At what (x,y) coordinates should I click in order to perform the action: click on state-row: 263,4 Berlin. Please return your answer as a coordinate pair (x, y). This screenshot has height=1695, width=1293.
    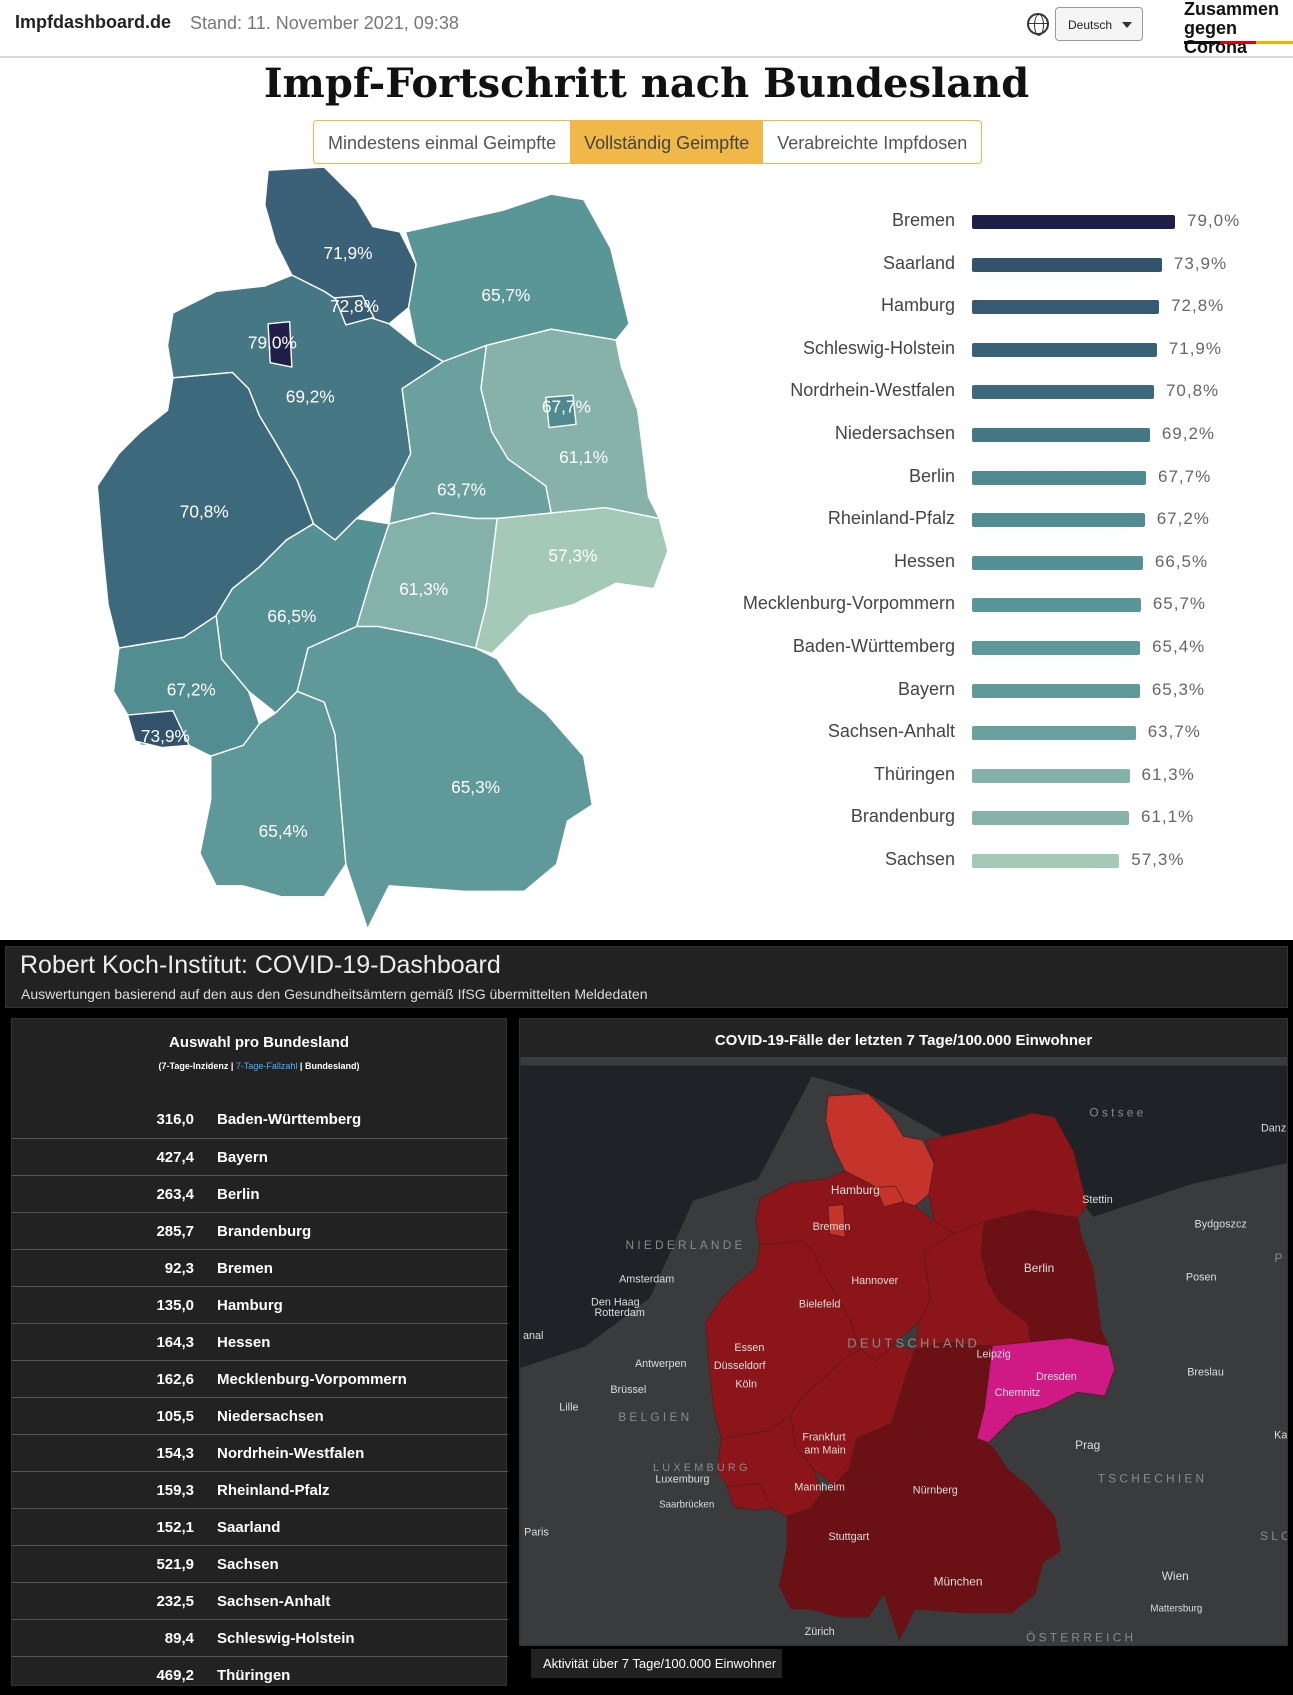
    Looking at the image, I should click on (260, 1193).